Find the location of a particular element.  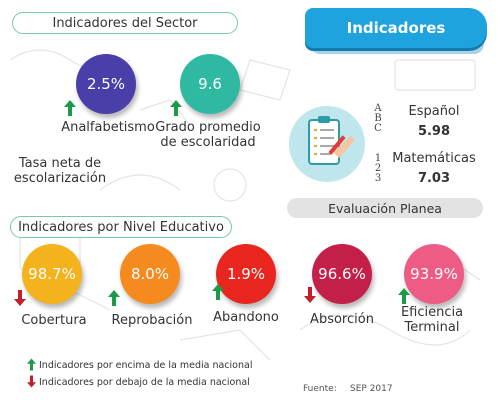

abc-glyph-c: C is located at coordinates (378, 128).